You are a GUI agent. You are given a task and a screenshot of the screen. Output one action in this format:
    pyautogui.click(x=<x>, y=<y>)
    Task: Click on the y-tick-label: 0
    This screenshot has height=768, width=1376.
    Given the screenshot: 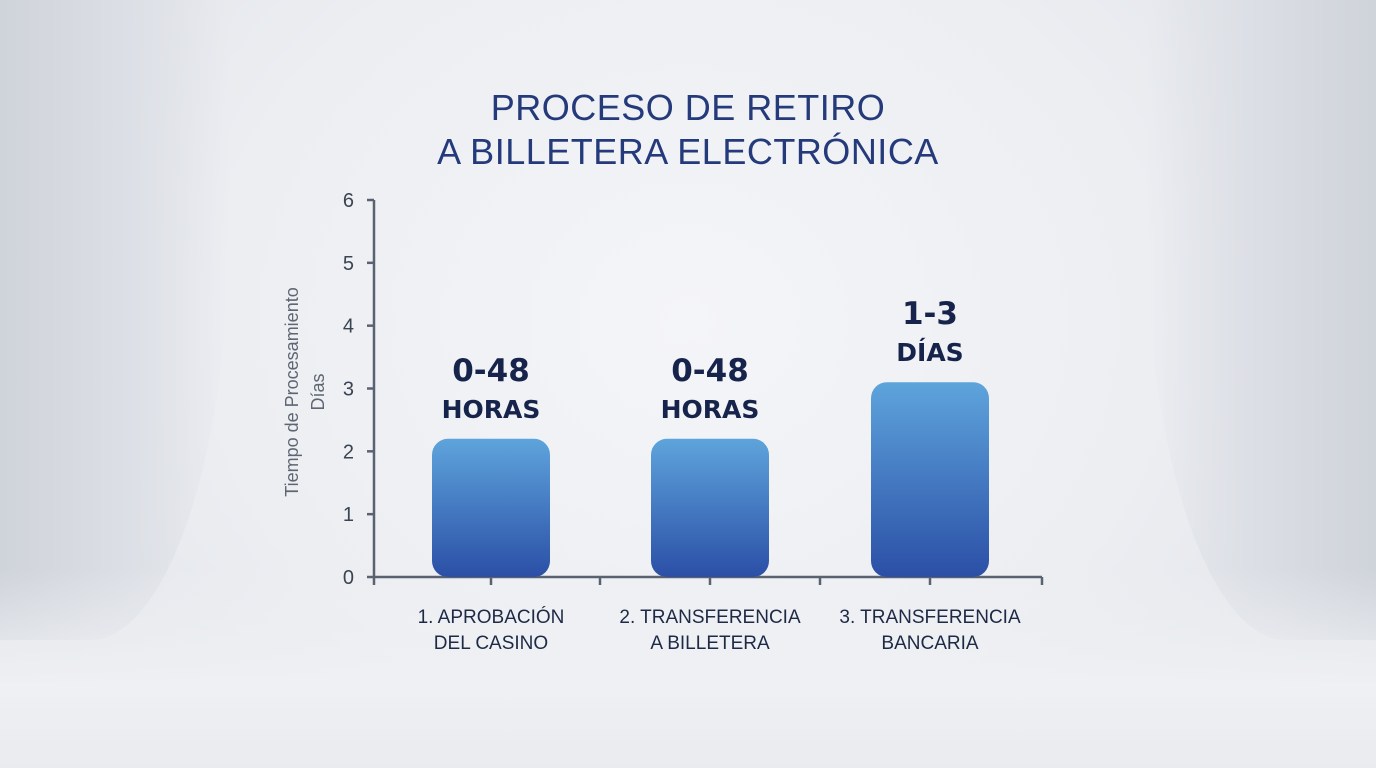 What is the action you would take?
    pyautogui.click(x=348, y=578)
    